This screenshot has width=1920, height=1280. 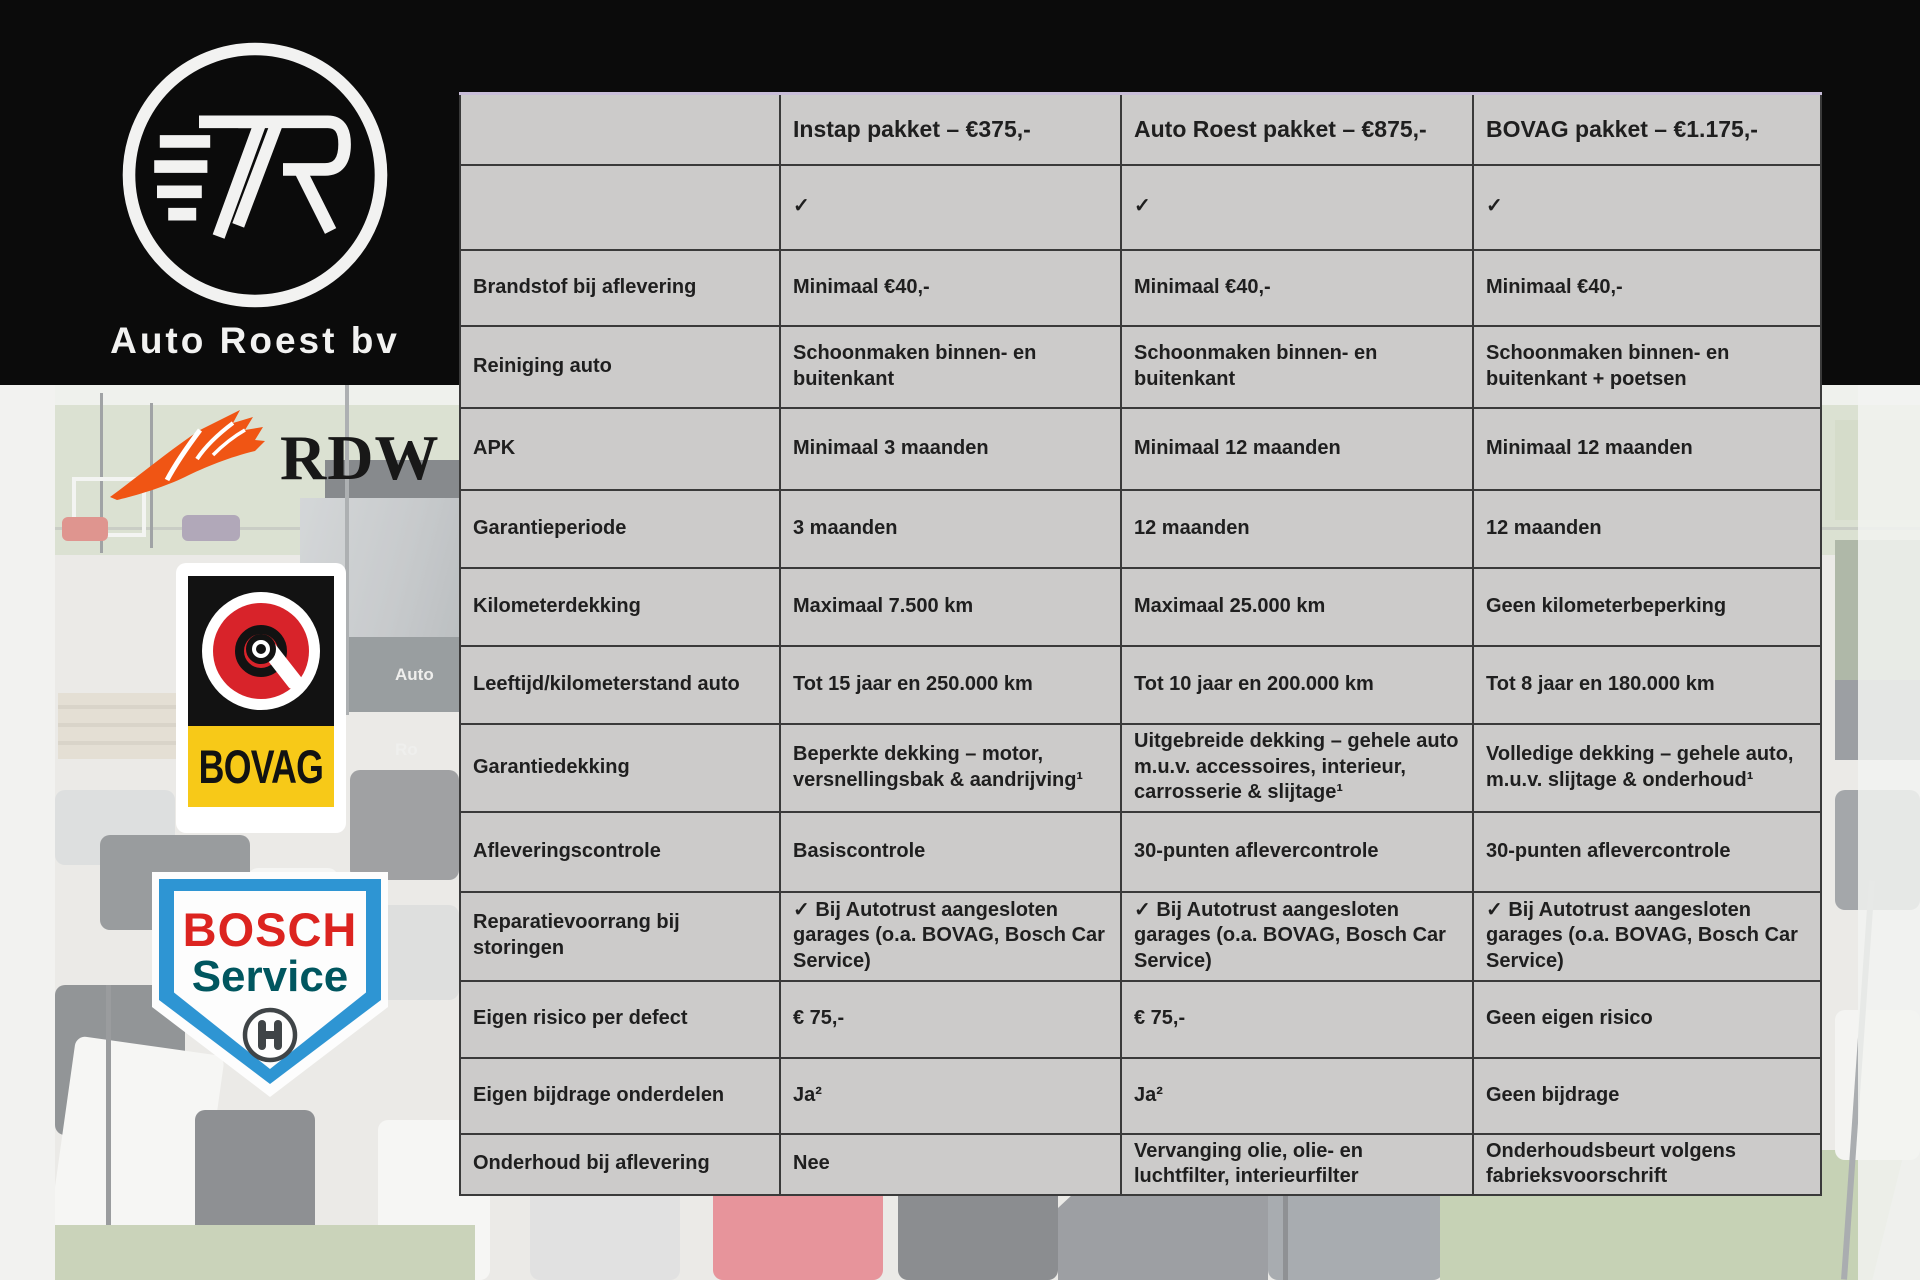 What do you see at coordinates (950, 1164) in the screenshot?
I see `table-cell: Nee` at bounding box center [950, 1164].